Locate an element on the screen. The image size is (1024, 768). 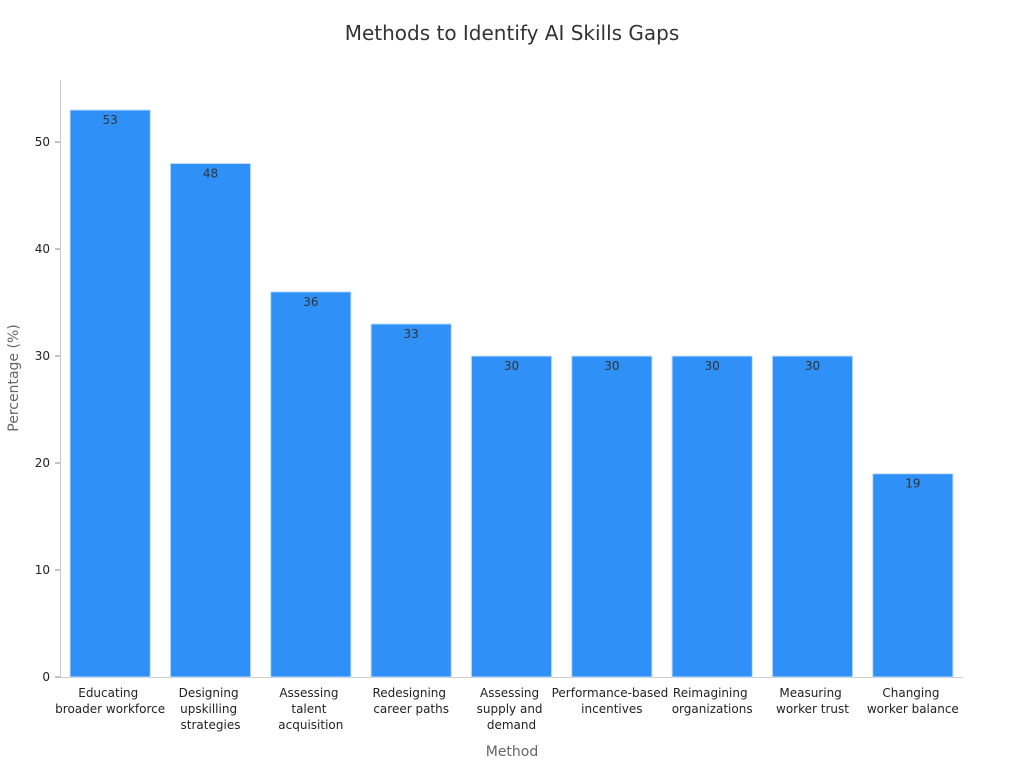
x-tick-label: Measuring worker trust is located at coordinates (812, 701).